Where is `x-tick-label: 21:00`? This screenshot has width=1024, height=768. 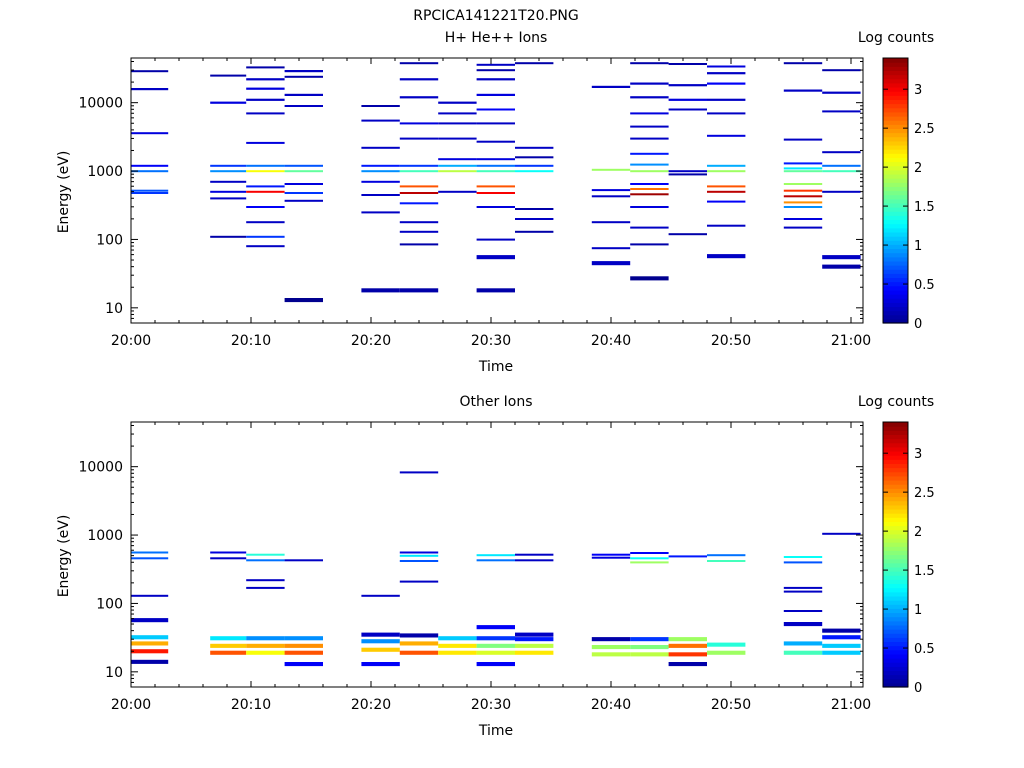
x-tick-label: 21:00 is located at coordinates (851, 705).